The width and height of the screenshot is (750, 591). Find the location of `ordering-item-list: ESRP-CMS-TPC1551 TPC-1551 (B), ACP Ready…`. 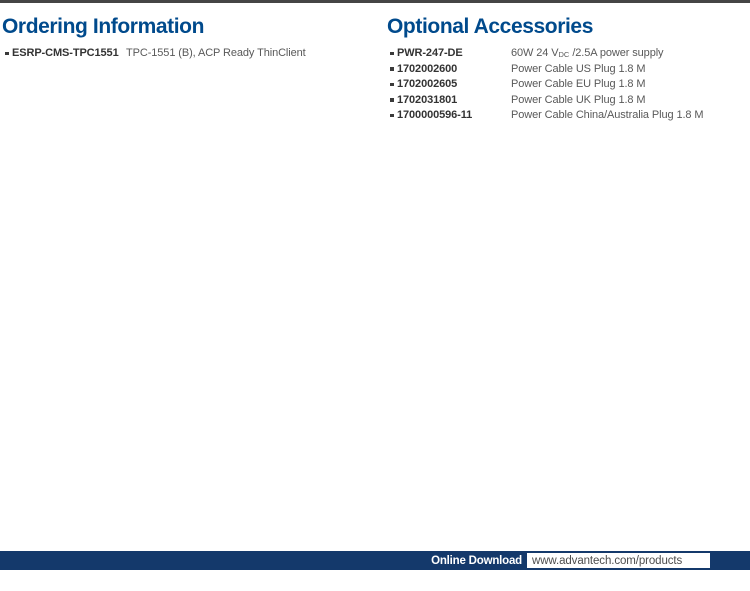

ordering-item-list: ESRP-CMS-TPC1551 TPC-1551 (B), ACP Ready… is located at coordinates (188, 54).